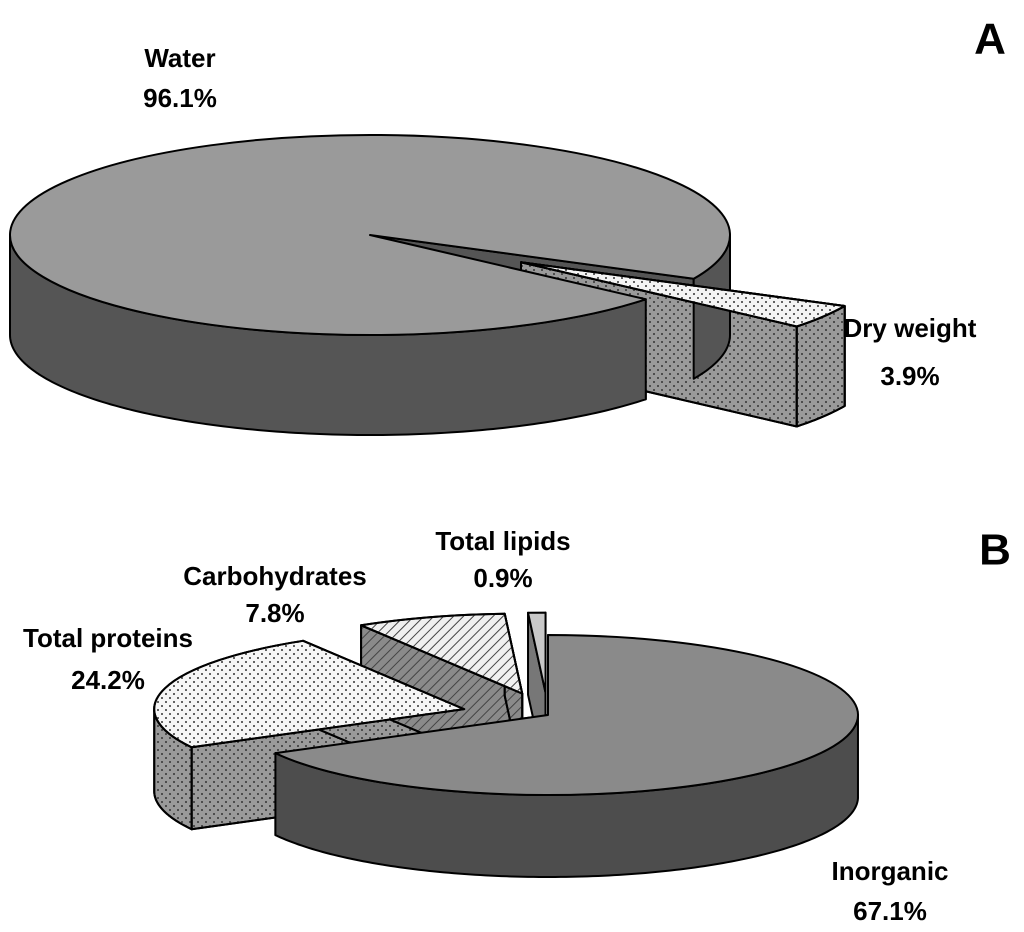 This screenshot has width=1024, height=932. I want to click on panel-label: B, so click(995, 550).